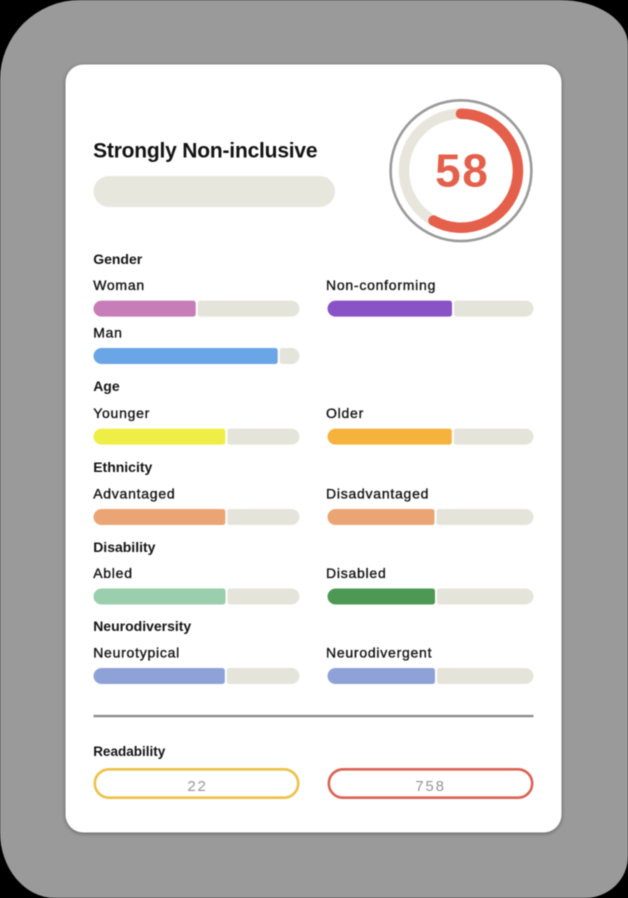 The height and width of the screenshot is (898, 628). I want to click on svg-text: Woman, so click(119, 285).